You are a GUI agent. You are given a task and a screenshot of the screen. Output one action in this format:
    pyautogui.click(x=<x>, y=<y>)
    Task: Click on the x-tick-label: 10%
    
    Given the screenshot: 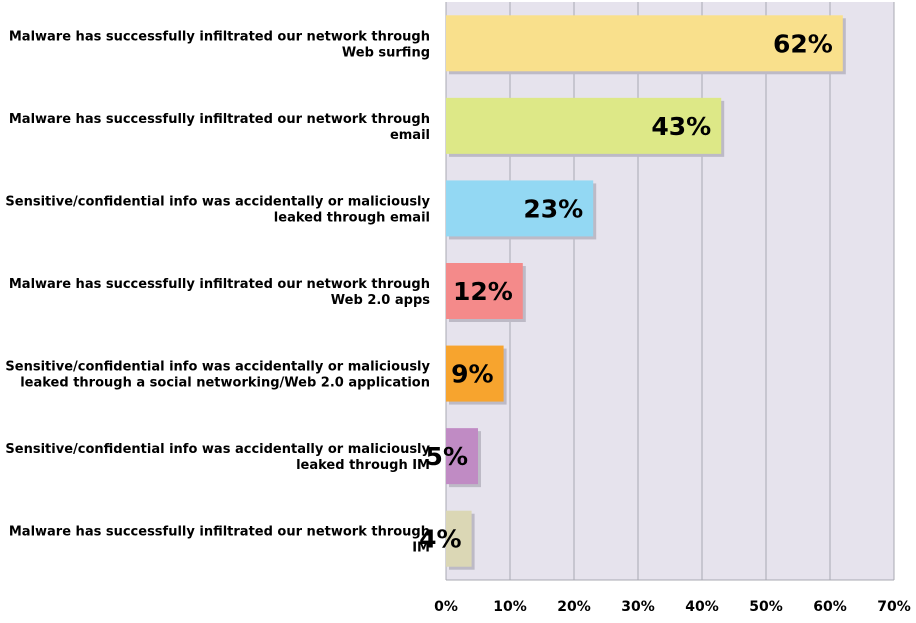 What is the action you would take?
    pyautogui.click(x=510, y=607)
    